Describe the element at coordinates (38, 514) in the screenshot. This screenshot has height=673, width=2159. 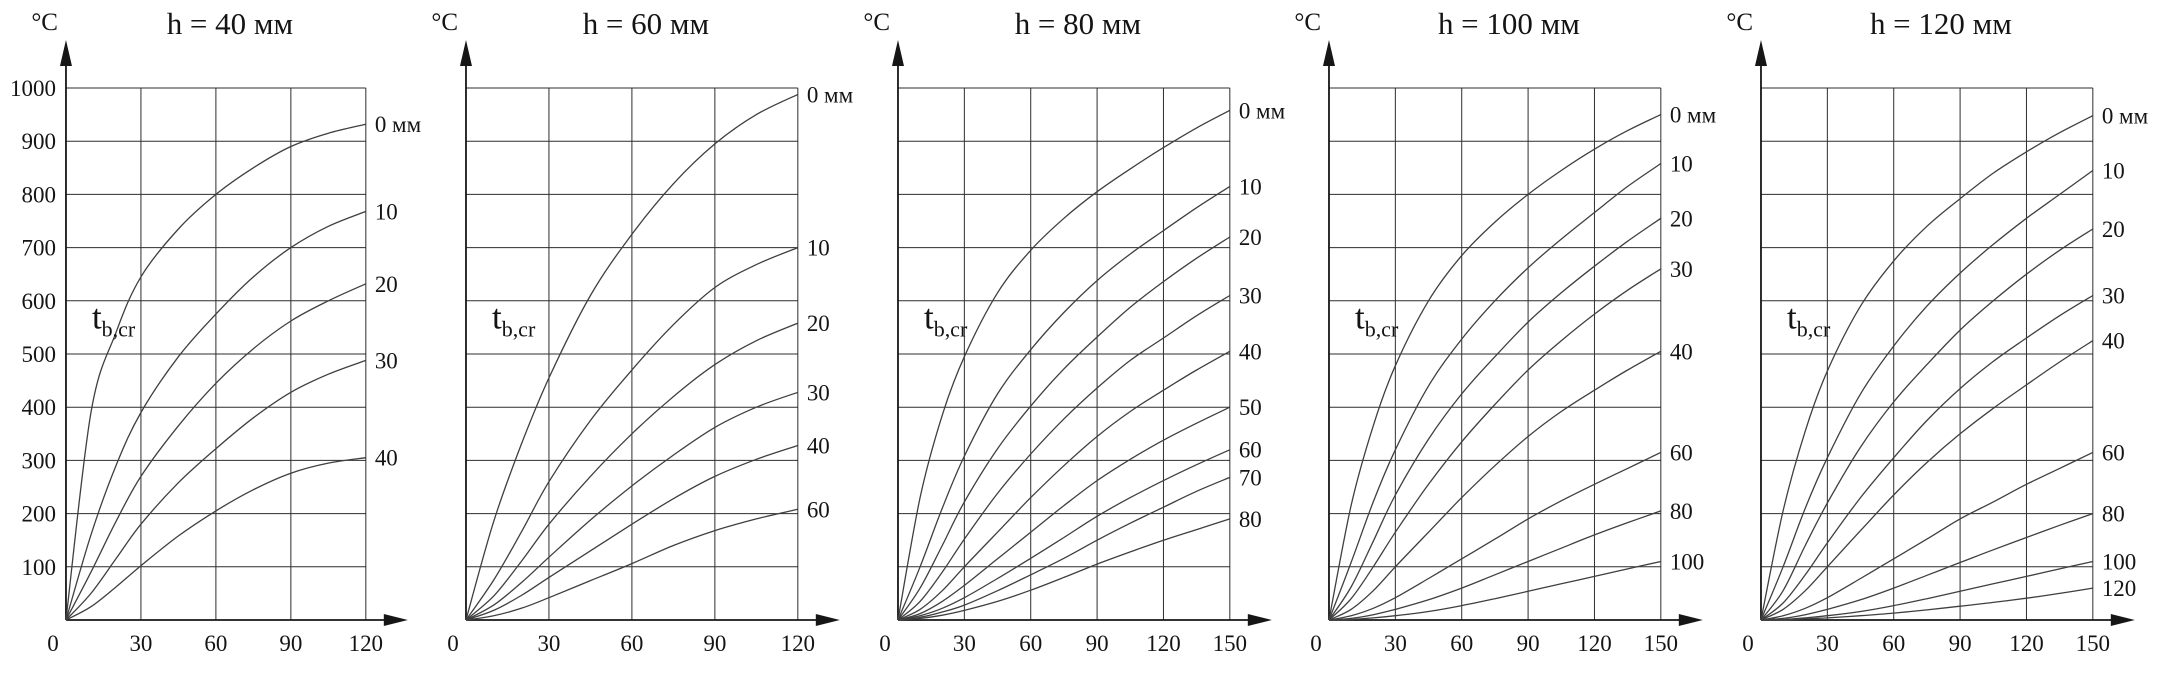
I see `y-tick-label: 200` at that location.